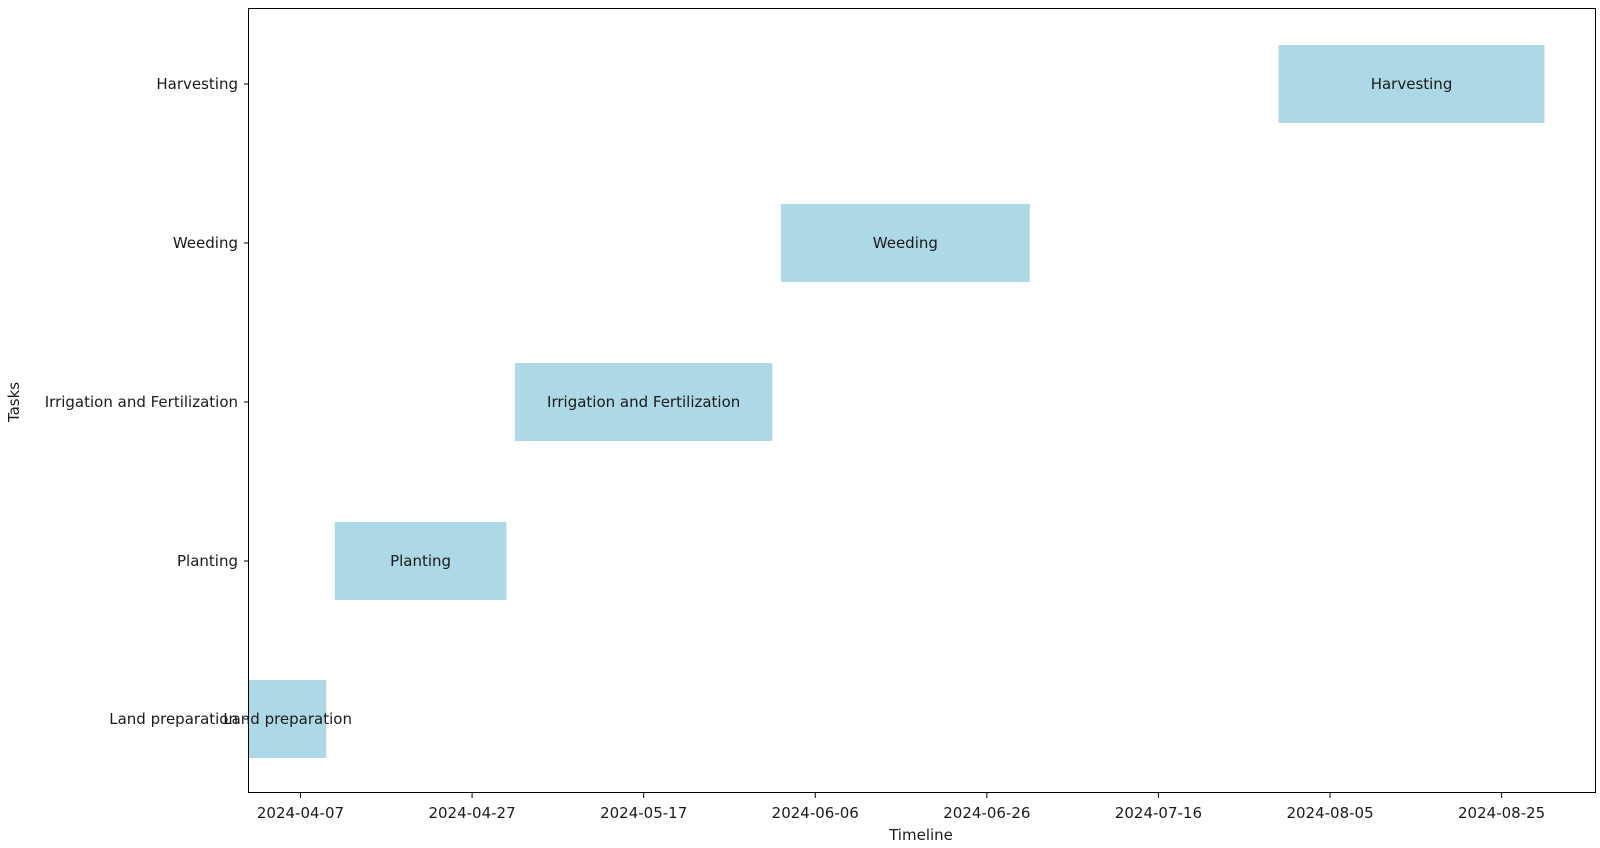 The height and width of the screenshot is (848, 1600). What do you see at coordinates (197, 84) in the screenshot?
I see `y-tick-label-harvesting: Harvesting` at bounding box center [197, 84].